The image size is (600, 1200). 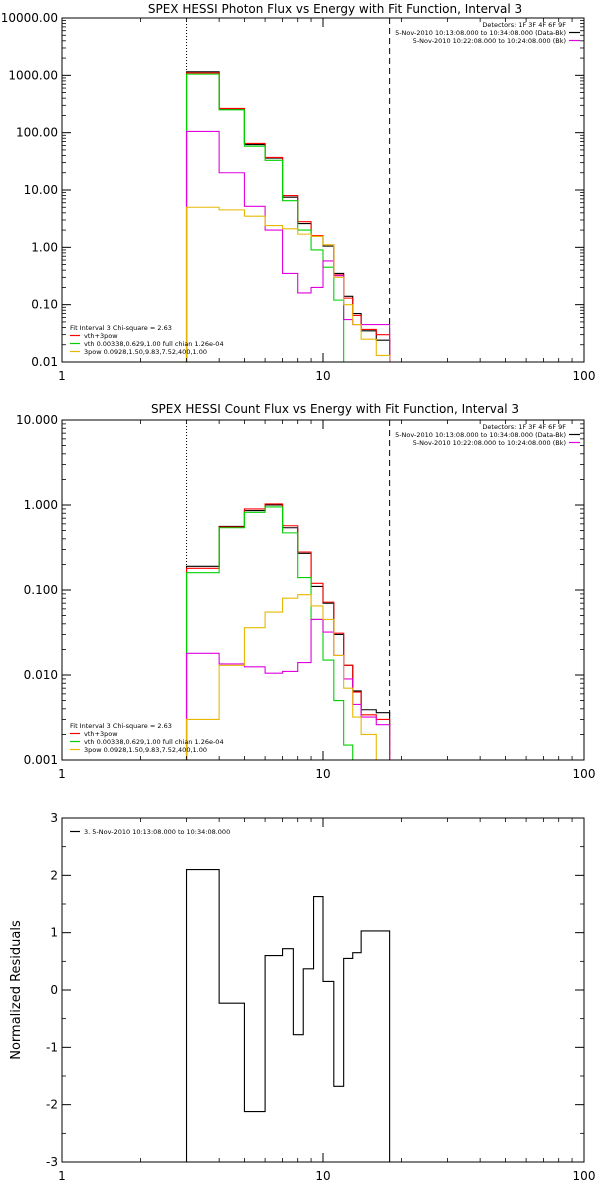 I want to click on residuals-y-axis-label: Normalized Residuals, so click(x=16, y=990).